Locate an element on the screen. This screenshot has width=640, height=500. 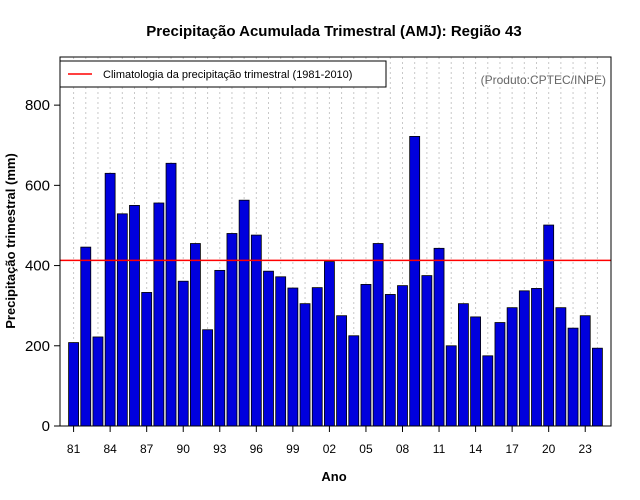
y-axis: 0 200 400 600 800 is located at coordinates (42, 266).